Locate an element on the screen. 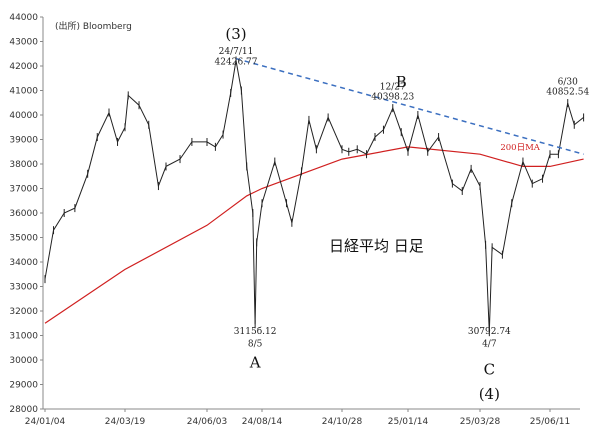 This screenshot has height=439, width=604. y-tick-label: 30000 is located at coordinates (23, 361).